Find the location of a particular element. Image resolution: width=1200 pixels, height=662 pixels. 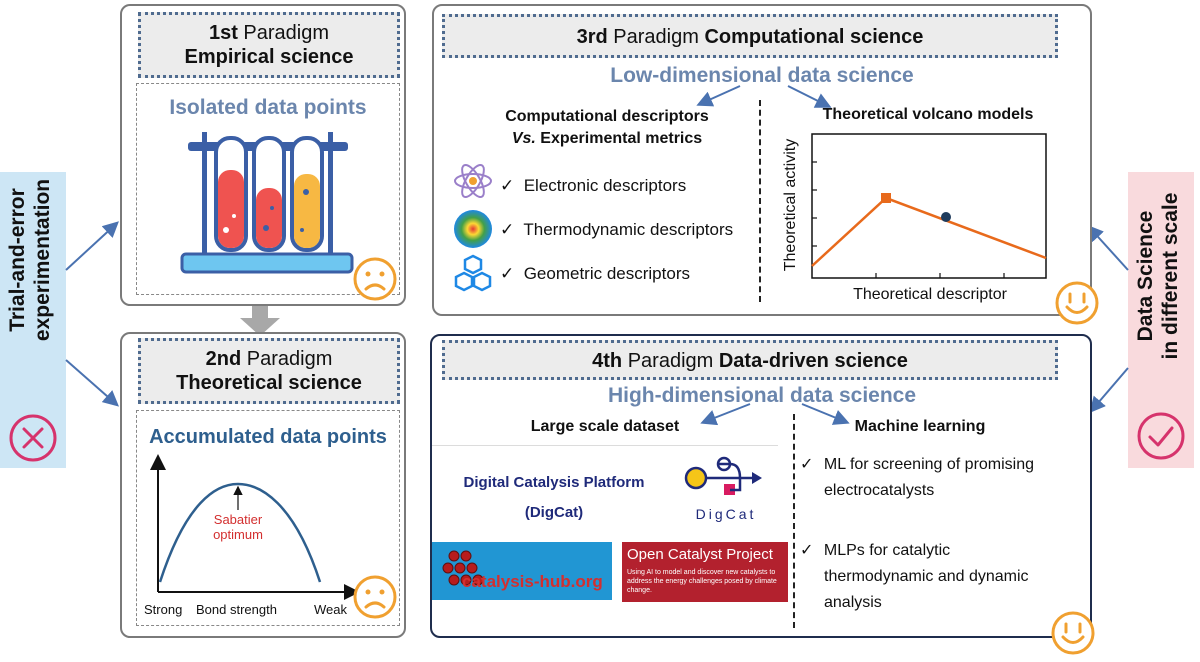

volcano-plot-c is located at coordinates (929, 206).